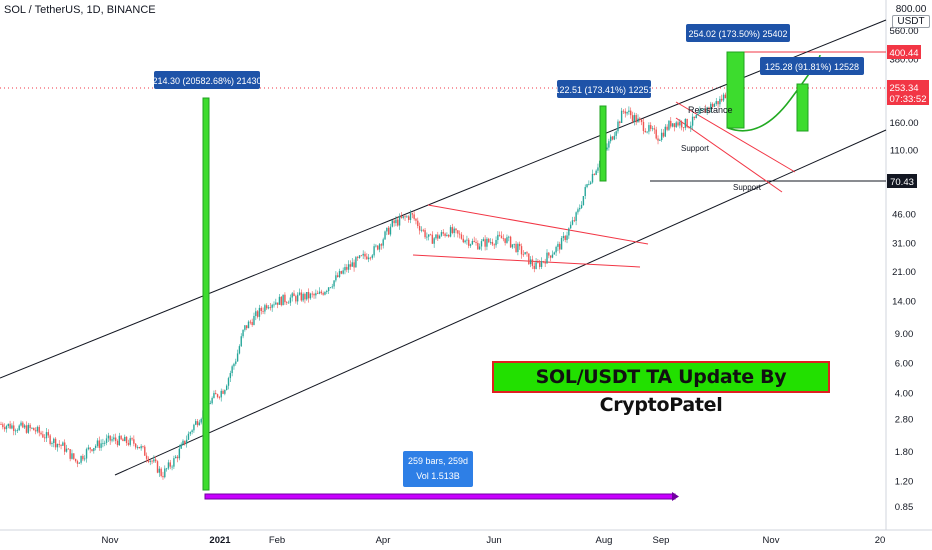  What do you see at coordinates (904, 302) in the screenshot?
I see `y-tick-label: 14.00` at bounding box center [904, 302].